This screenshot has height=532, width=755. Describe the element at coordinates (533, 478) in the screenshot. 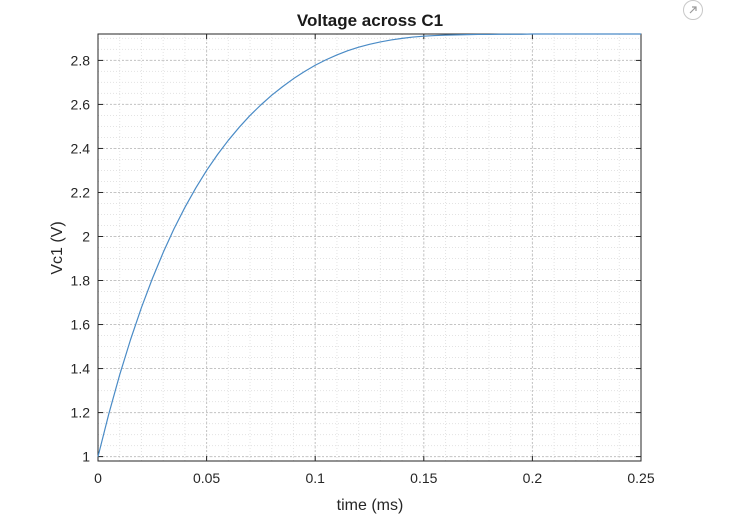

I see `x-tick-label: 0.2` at that location.